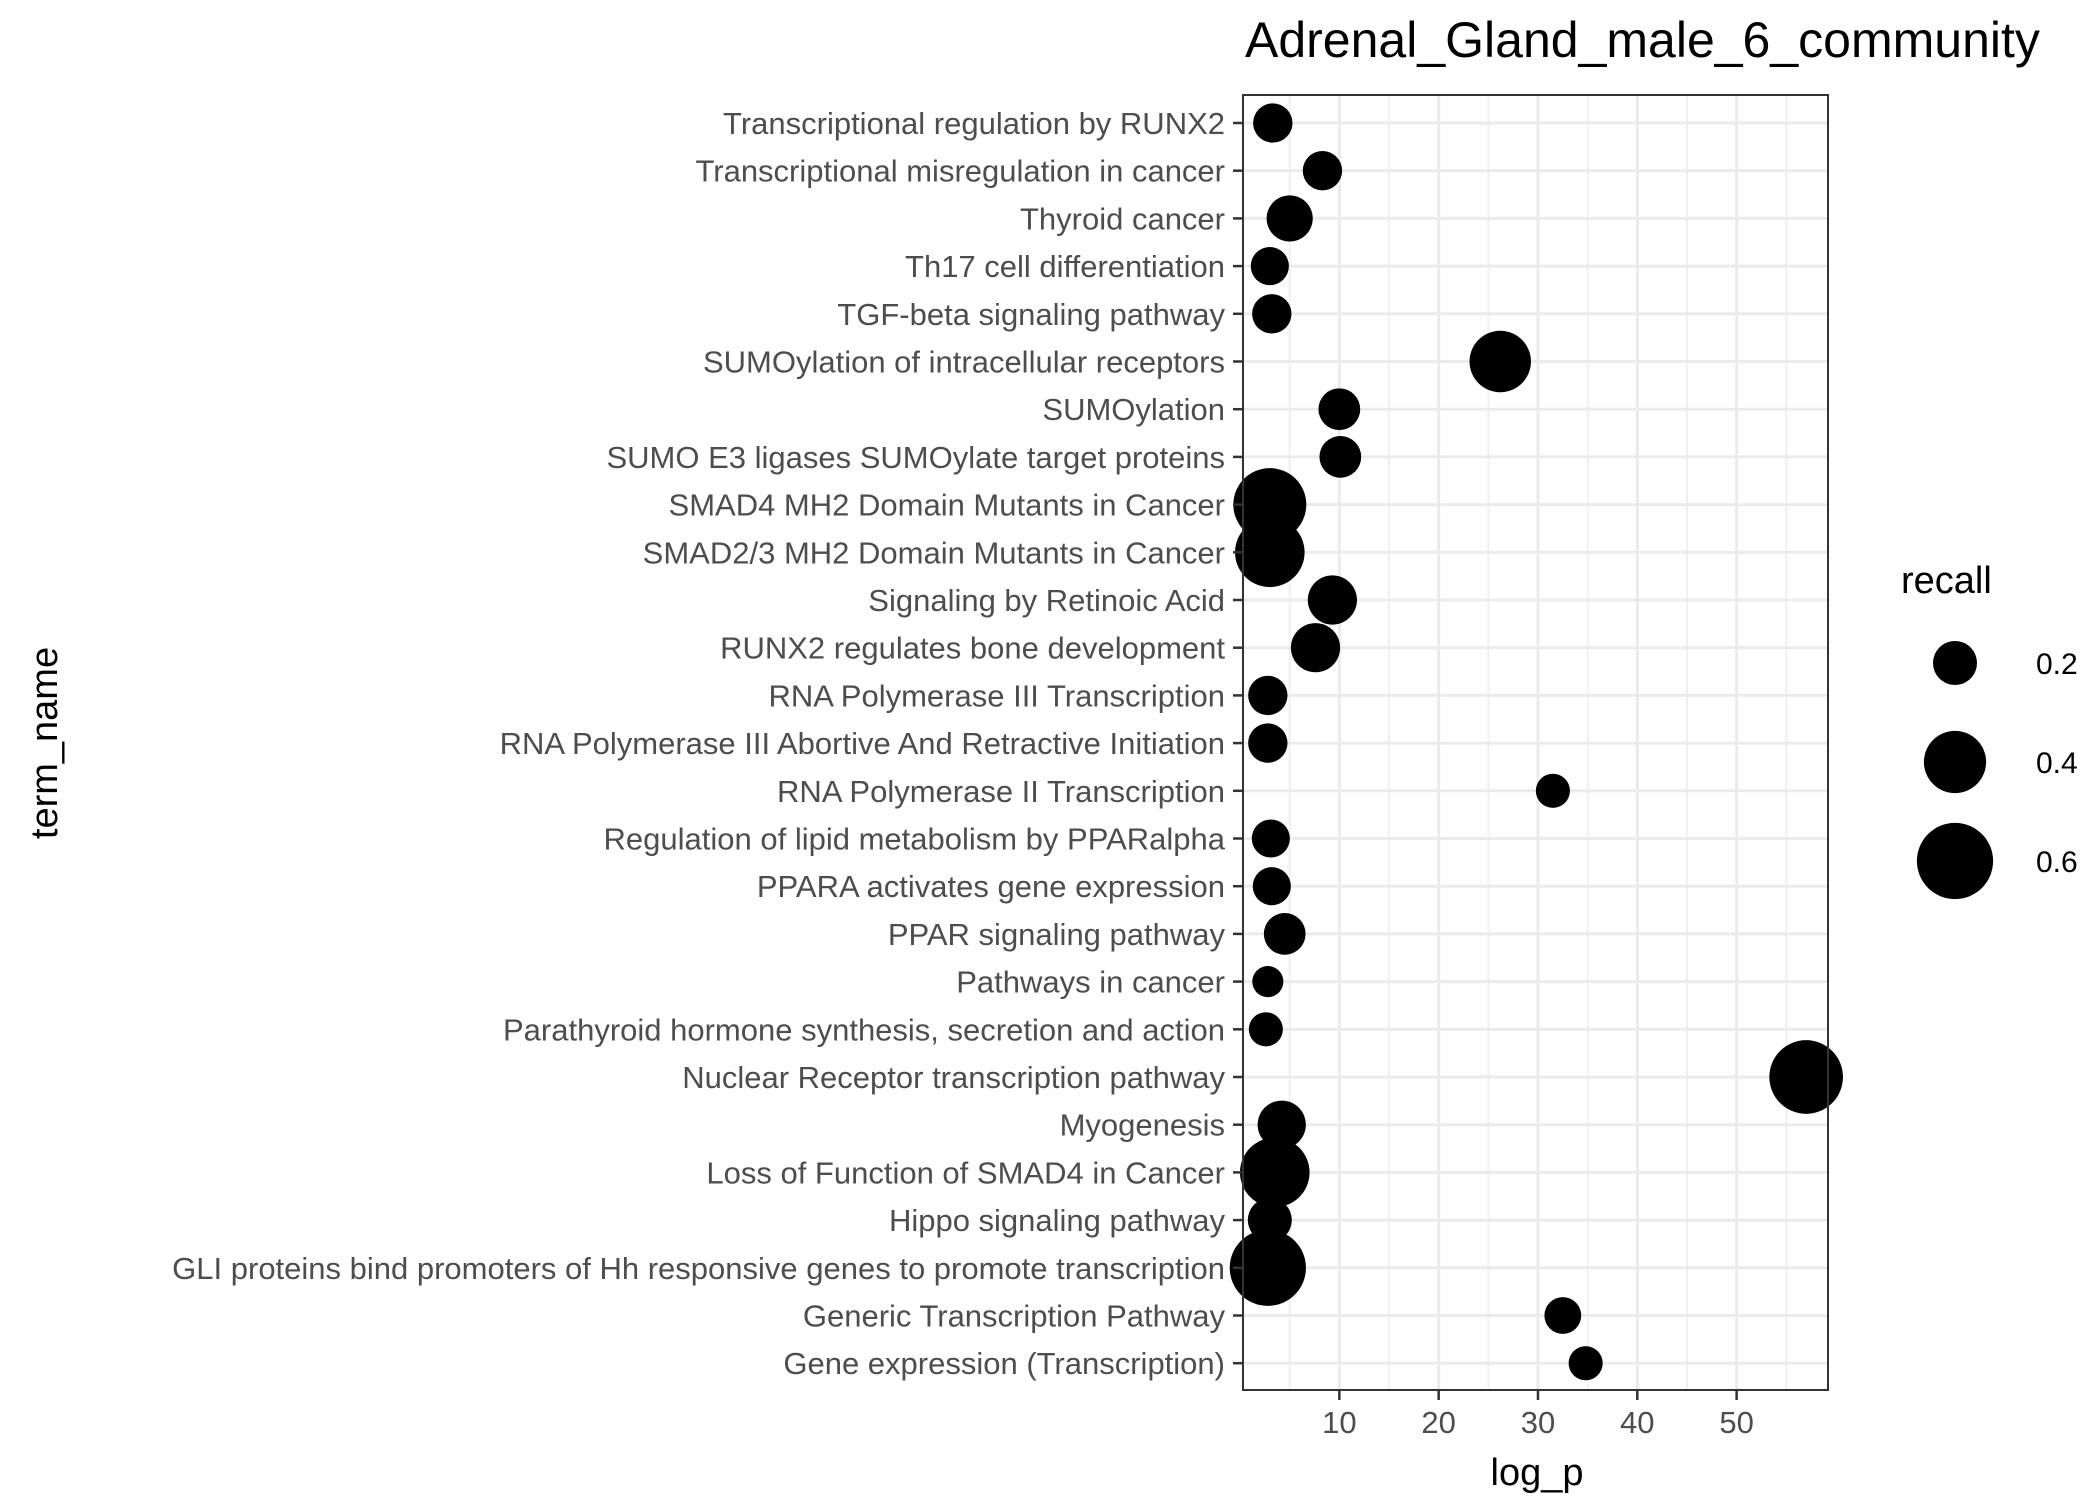 The width and height of the screenshot is (2100, 1499). What do you see at coordinates (1014, 1316) in the screenshot?
I see `y-tick-label: Generic Transcription Pathway` at bounding box center [1014, 1316].